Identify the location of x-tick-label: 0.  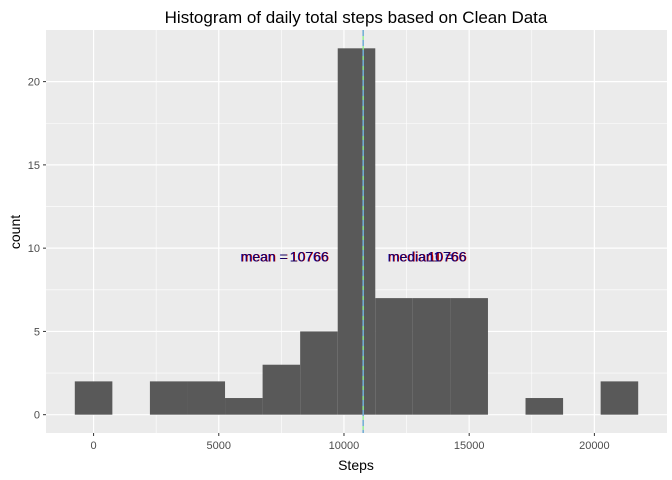
(94, 446).